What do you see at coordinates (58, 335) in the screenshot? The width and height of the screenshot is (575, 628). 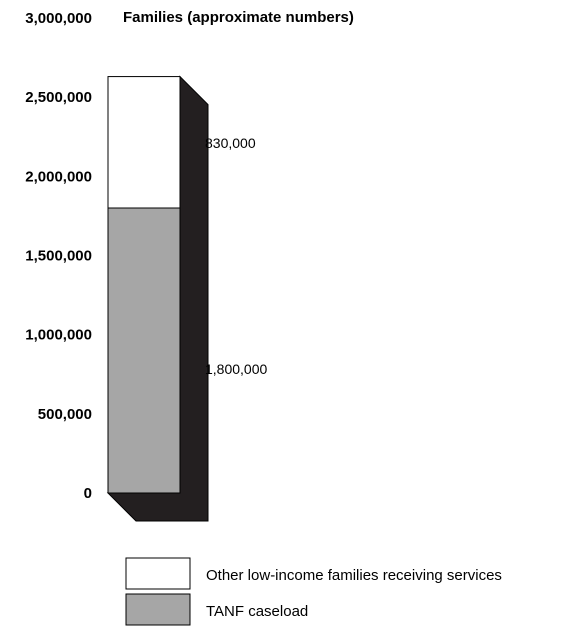 I see `y-tick-label: 1,000,000` at bounding box center [58, 335].